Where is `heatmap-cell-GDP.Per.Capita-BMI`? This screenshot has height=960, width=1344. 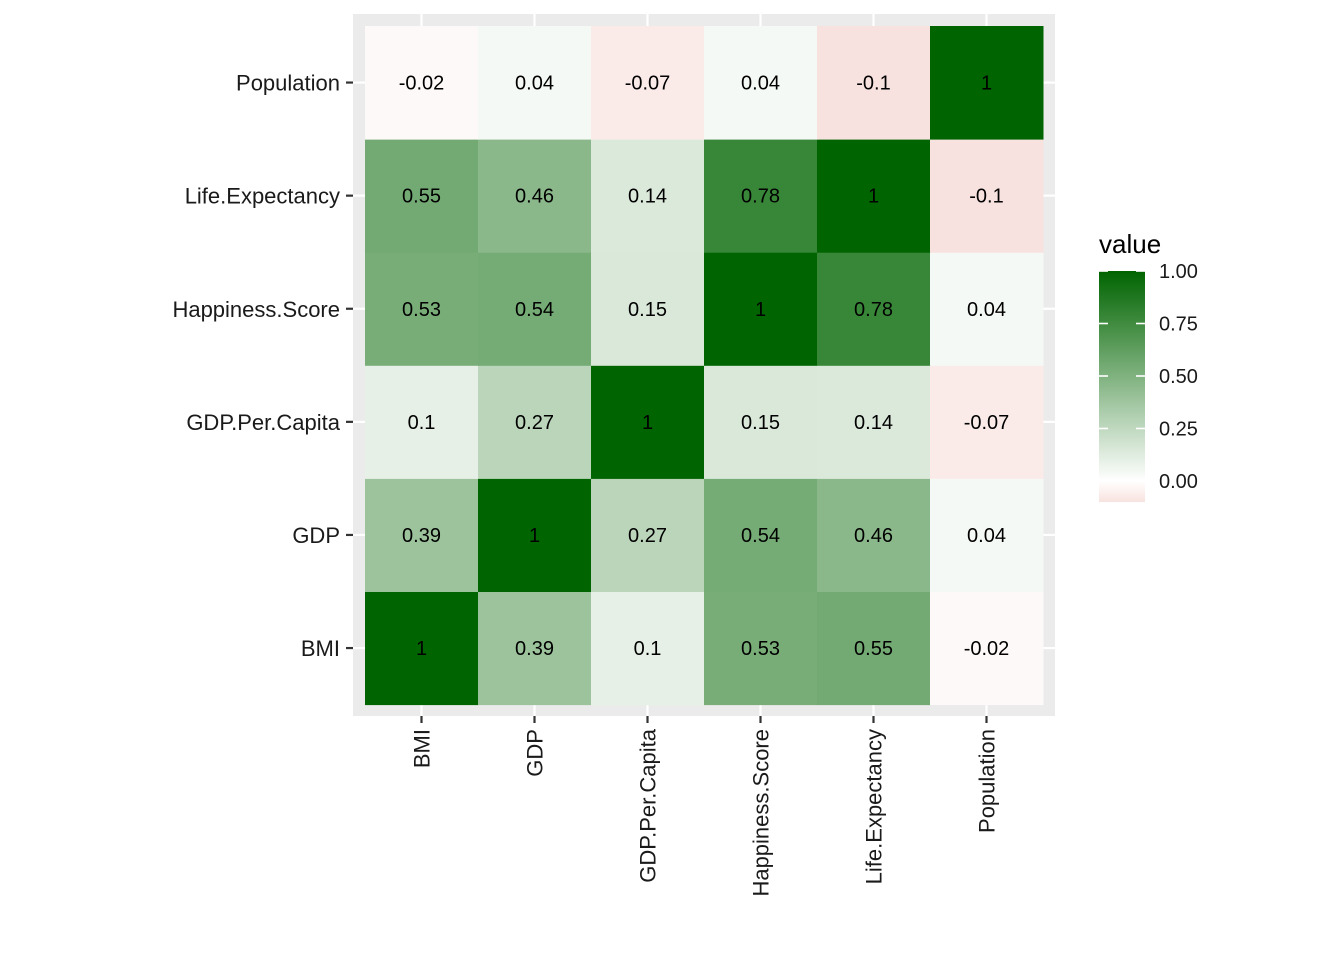 heatmap-cell-GDP.Per.Capita-BMI is located at coordinates (422, 422).